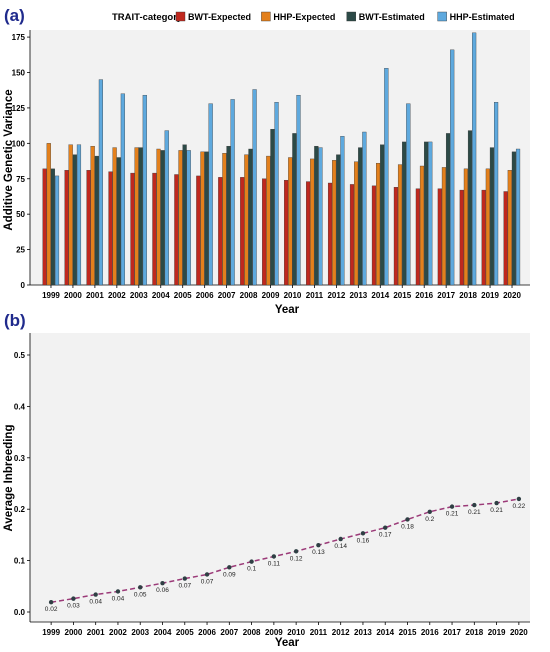 The height and width of the screenshot is (652, 550). Describe the element at coordinates (496, 510) in the screenshot. I see `data-label-2019: 0.21` at that location.